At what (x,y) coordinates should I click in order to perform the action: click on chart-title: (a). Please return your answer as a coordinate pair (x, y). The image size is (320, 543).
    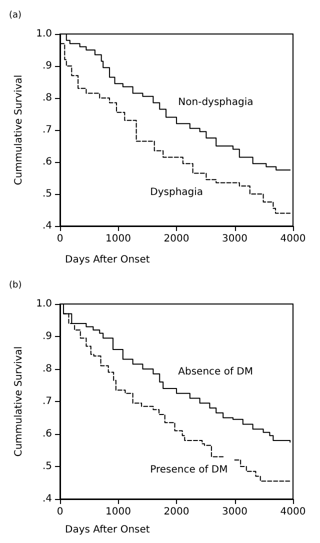
    Looking at the image, I should click on (15, 15).